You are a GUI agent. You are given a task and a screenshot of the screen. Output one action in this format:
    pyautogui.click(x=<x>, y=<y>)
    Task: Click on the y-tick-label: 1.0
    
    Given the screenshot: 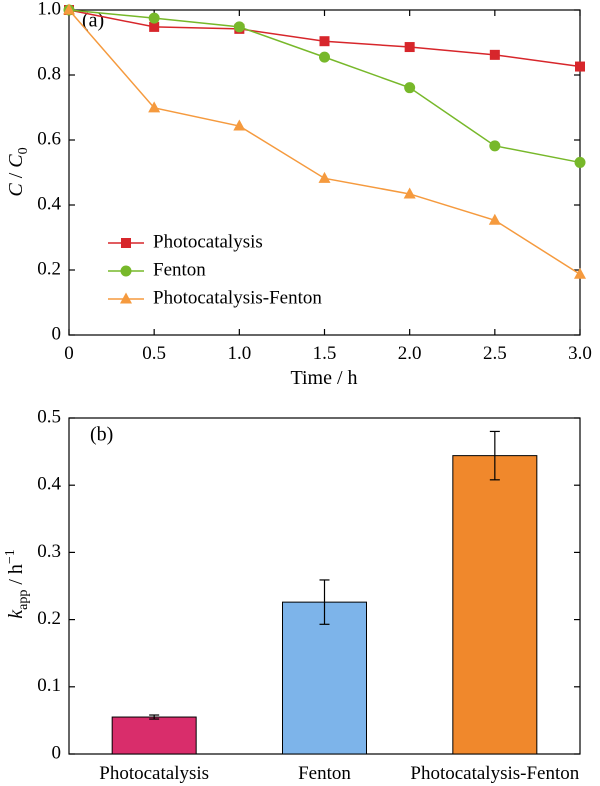 What is the action you would take?
    pyautogui.click(x=49, y=9)
    